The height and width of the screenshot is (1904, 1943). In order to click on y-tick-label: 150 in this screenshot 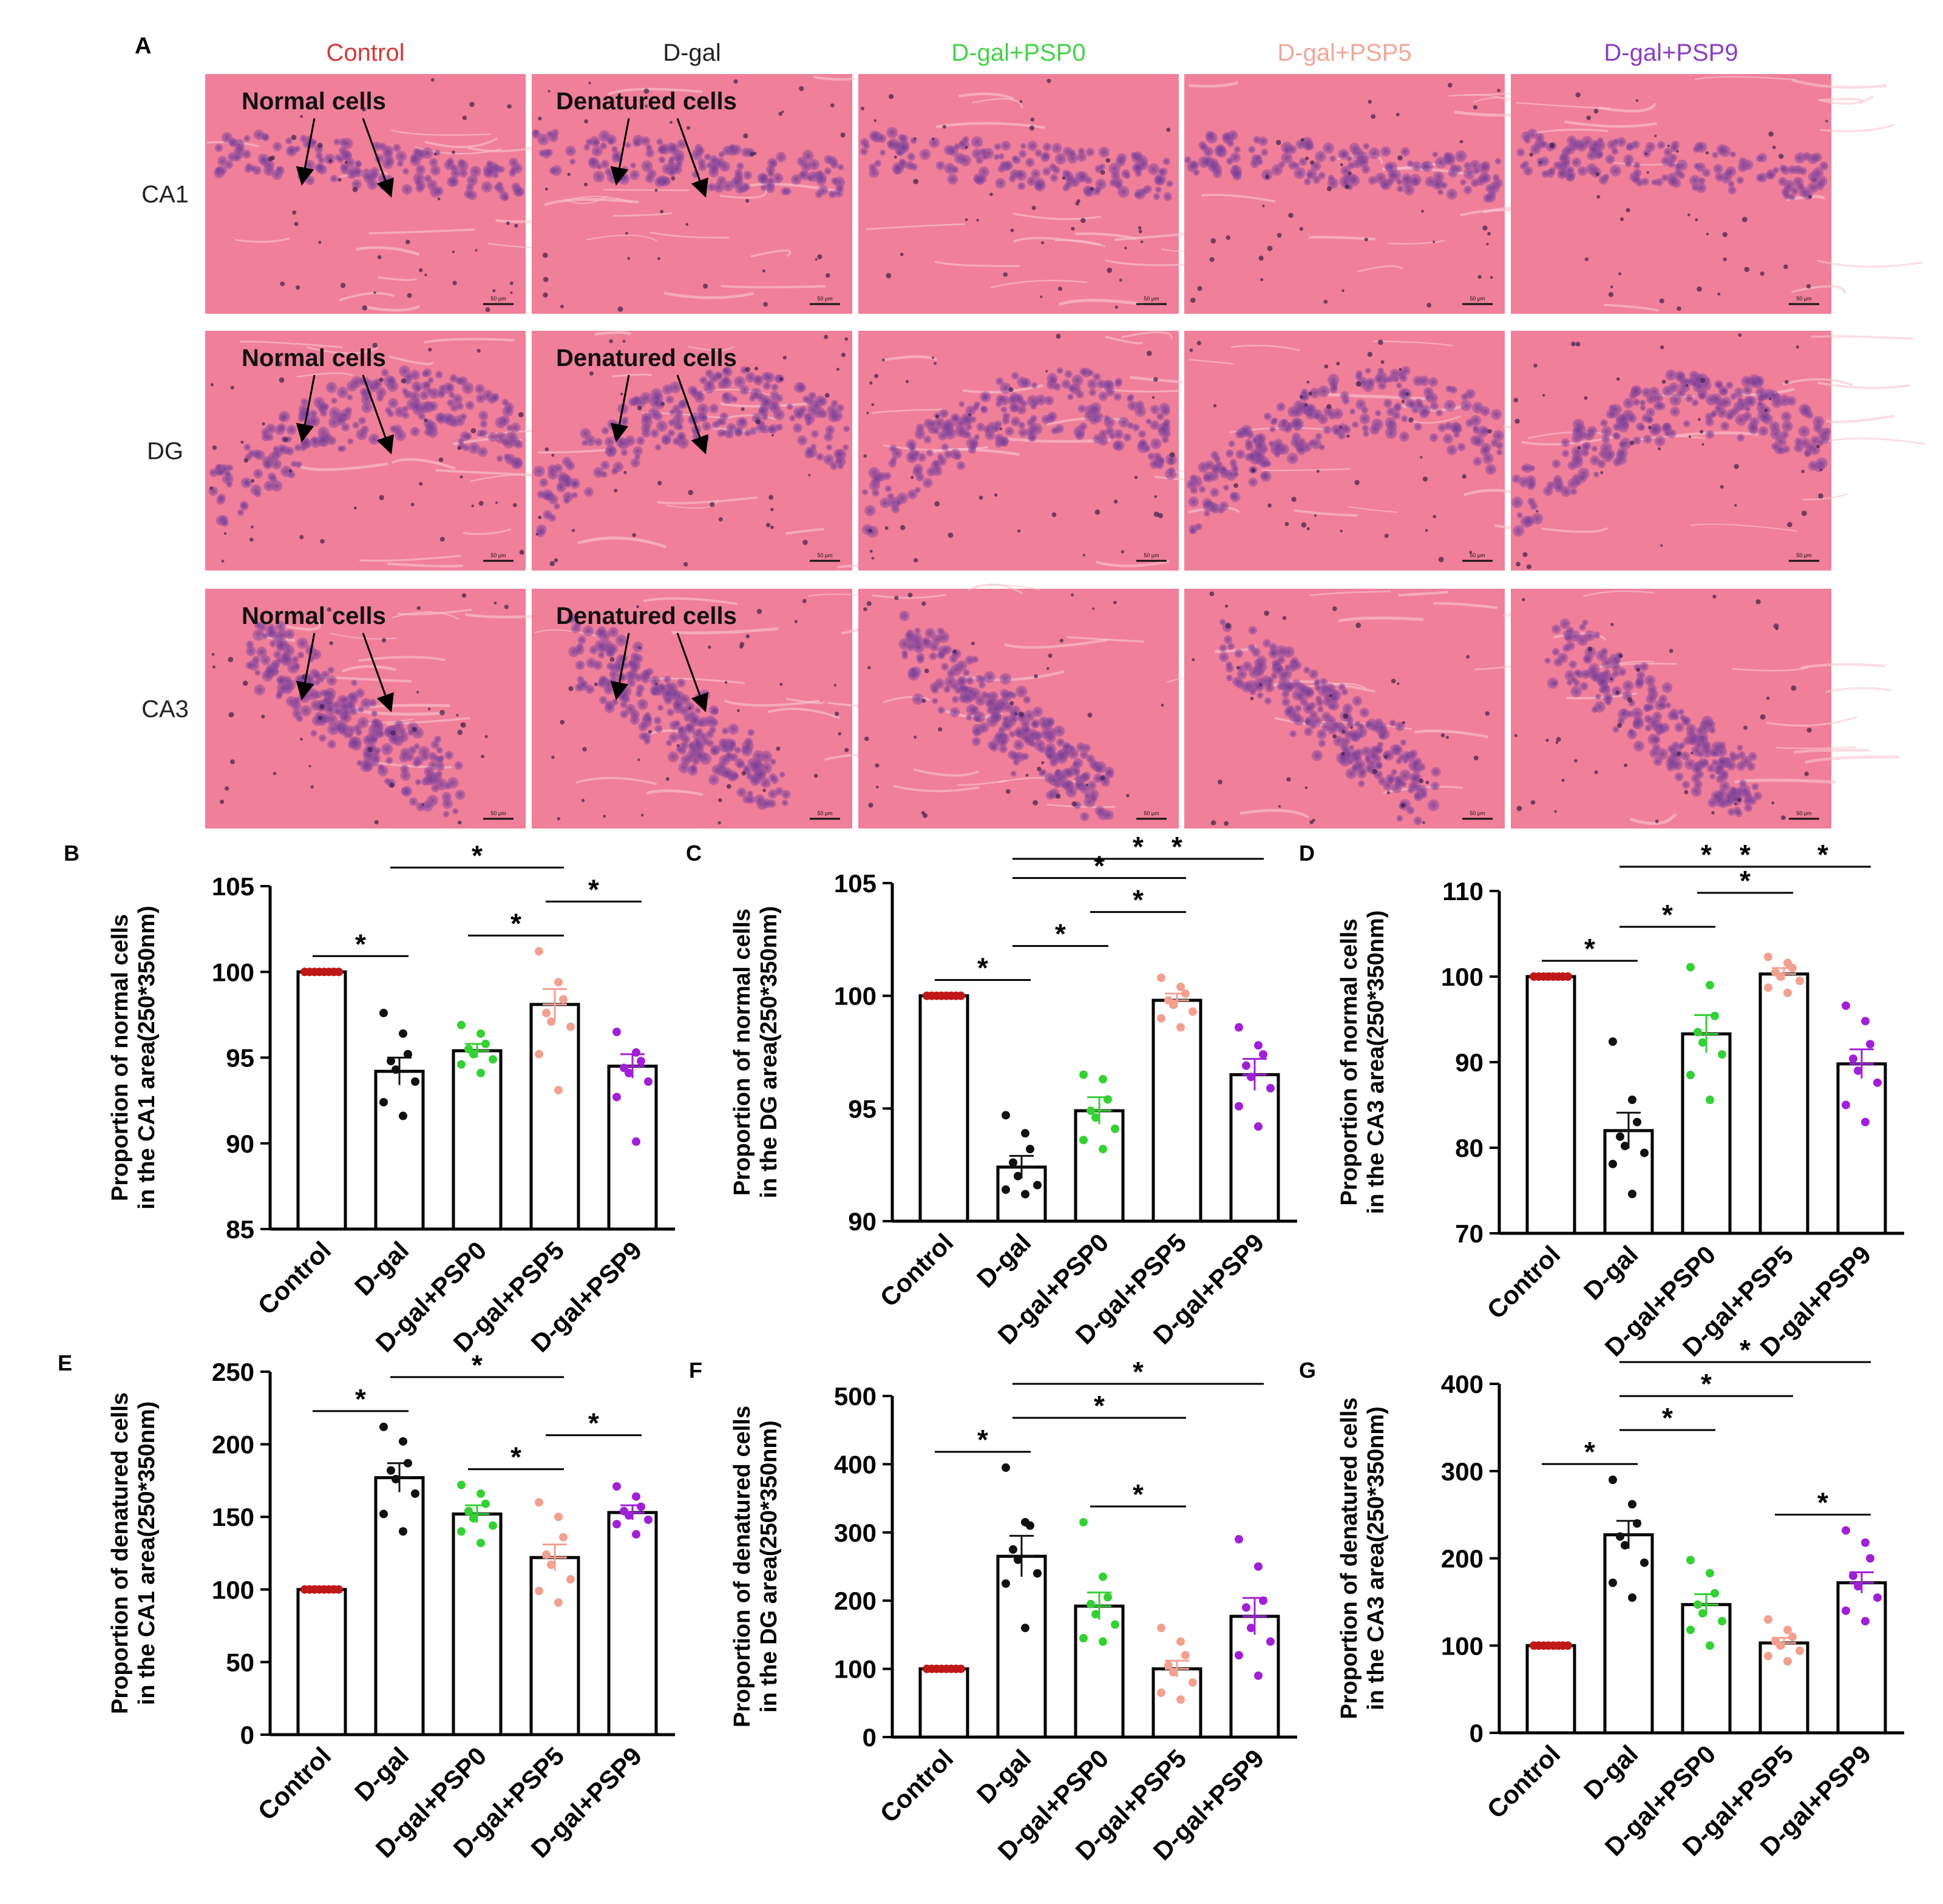, I will do `click(233, 1517)`.